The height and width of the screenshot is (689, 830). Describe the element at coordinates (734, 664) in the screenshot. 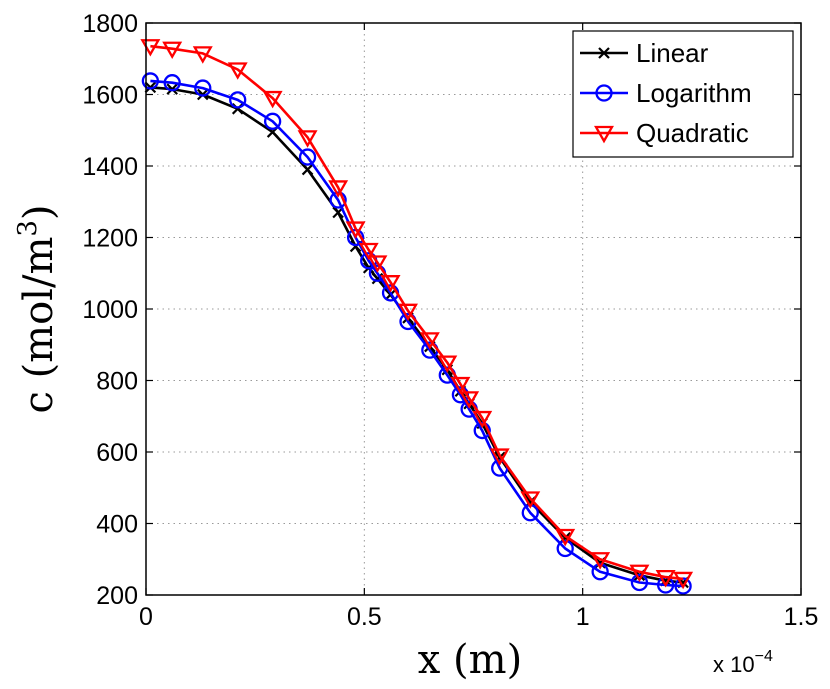

I see `x-scale-base: x 10` at that location.